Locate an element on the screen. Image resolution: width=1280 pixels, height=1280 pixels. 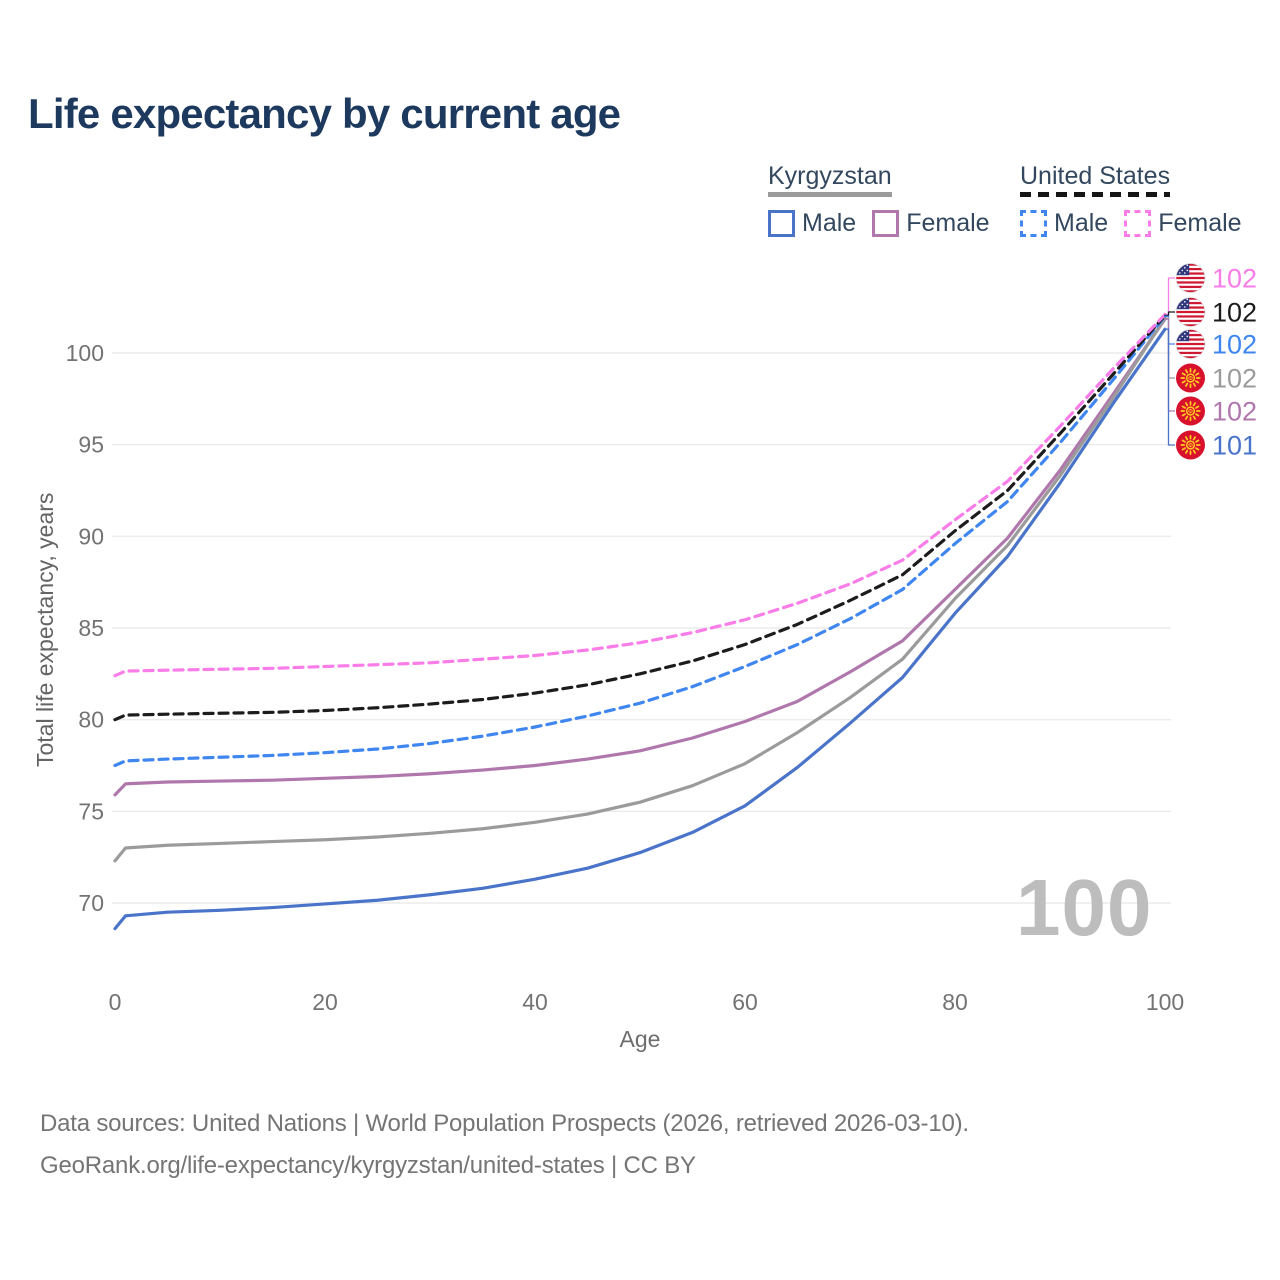
legend-title-united-states: United States is located at coordinates (1095, 181).